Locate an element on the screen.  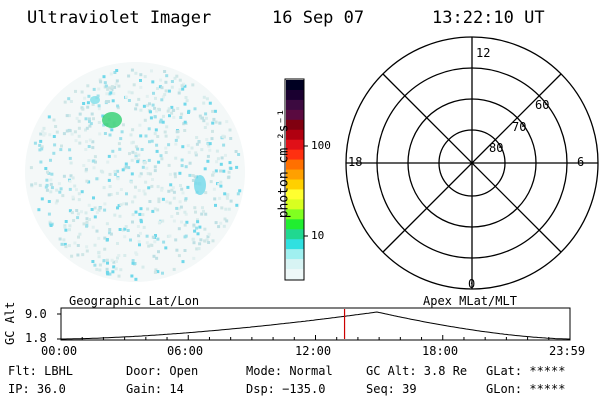
dsp-status: Dsp: −135.0 is located at coordinates (286, 389).